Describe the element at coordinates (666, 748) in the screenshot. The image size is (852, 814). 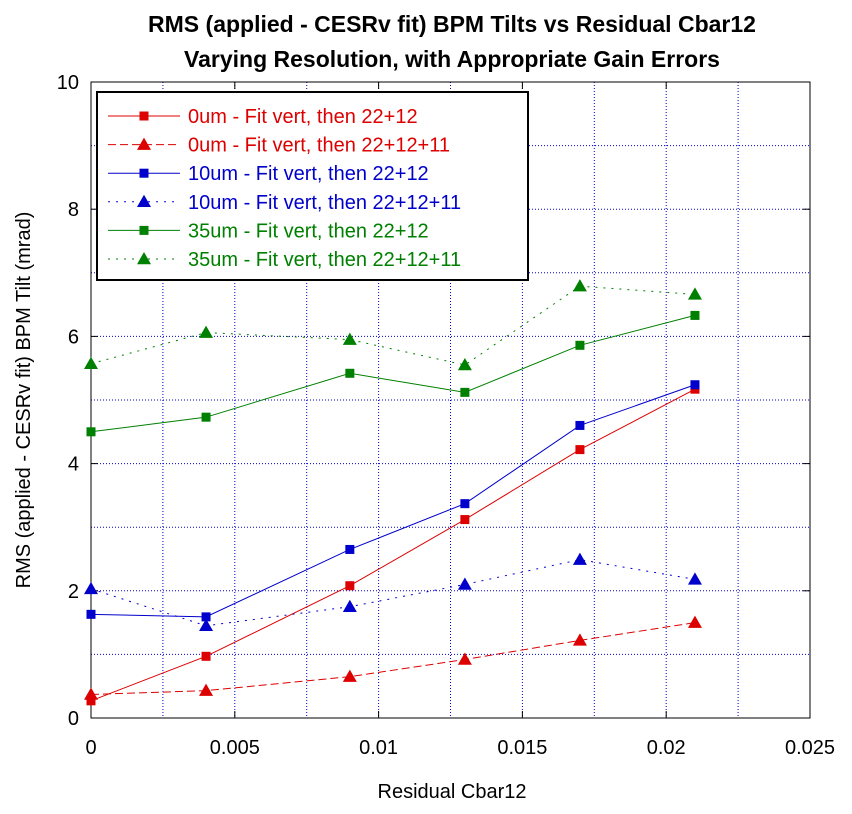
I see `x-tick-label: 0.02` at that location.